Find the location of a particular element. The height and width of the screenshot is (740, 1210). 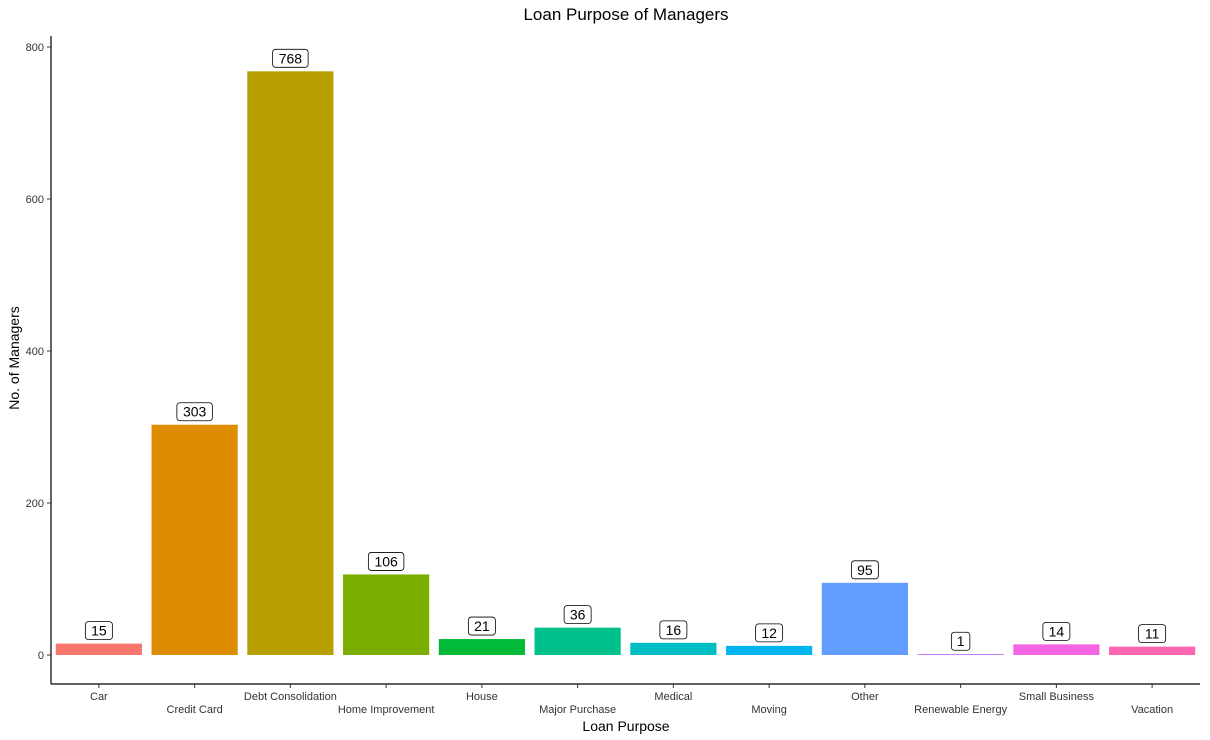

data-label: 12 is located at coordinates (769, 633).